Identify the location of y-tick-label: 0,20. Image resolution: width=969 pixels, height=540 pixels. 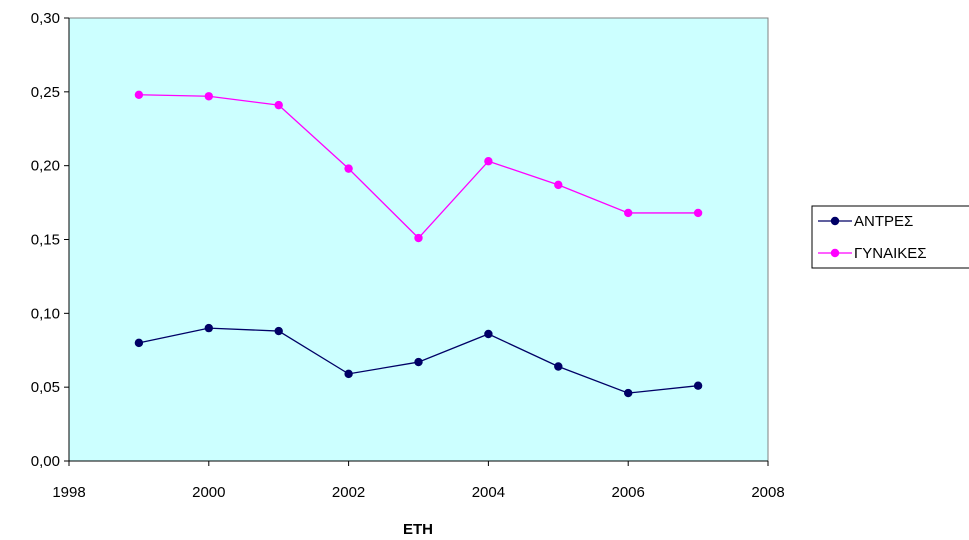
(45, 166).